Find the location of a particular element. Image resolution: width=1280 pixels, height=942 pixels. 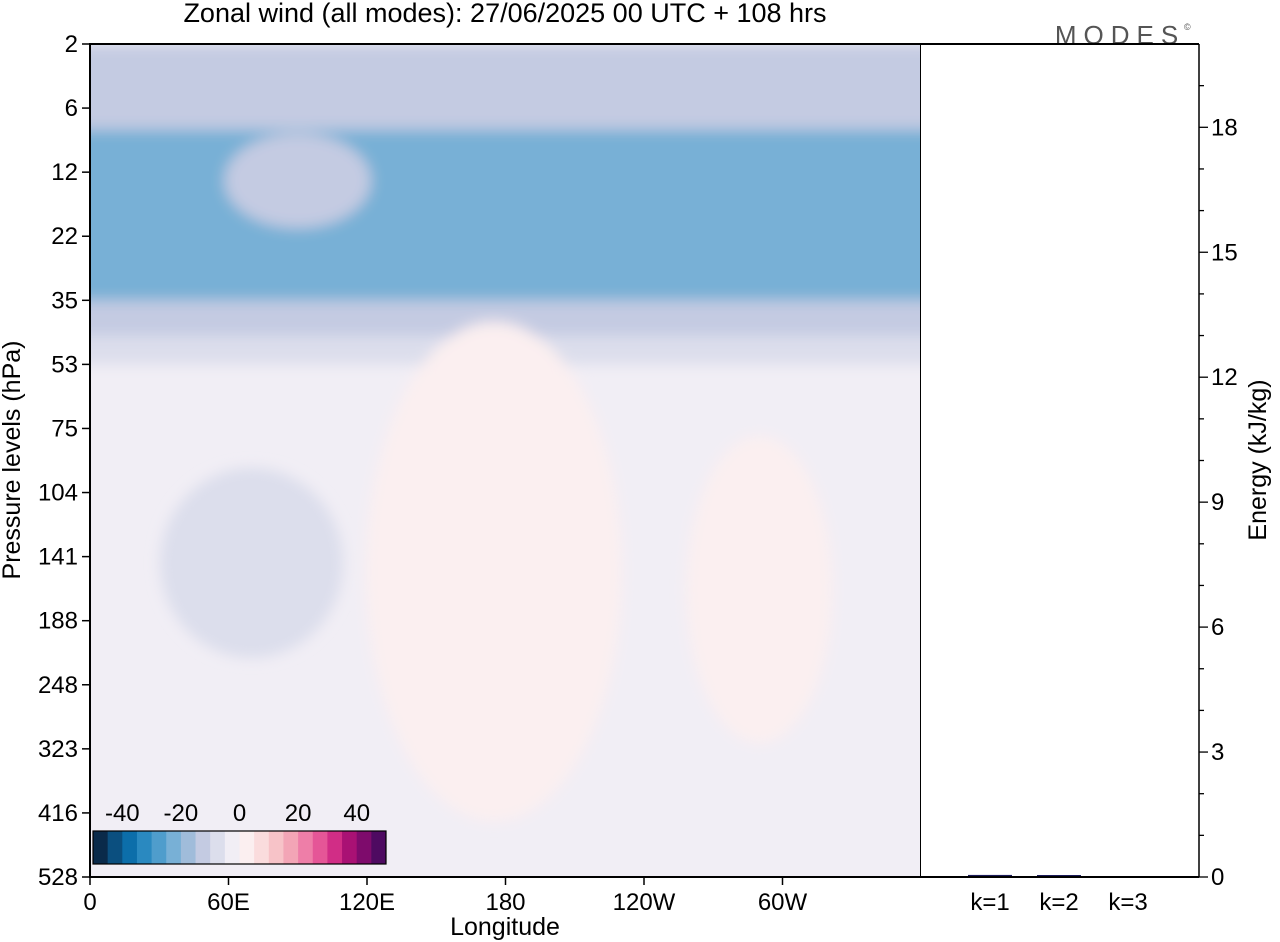

y-tick-label: 416 is located at coordinates (58, 813).